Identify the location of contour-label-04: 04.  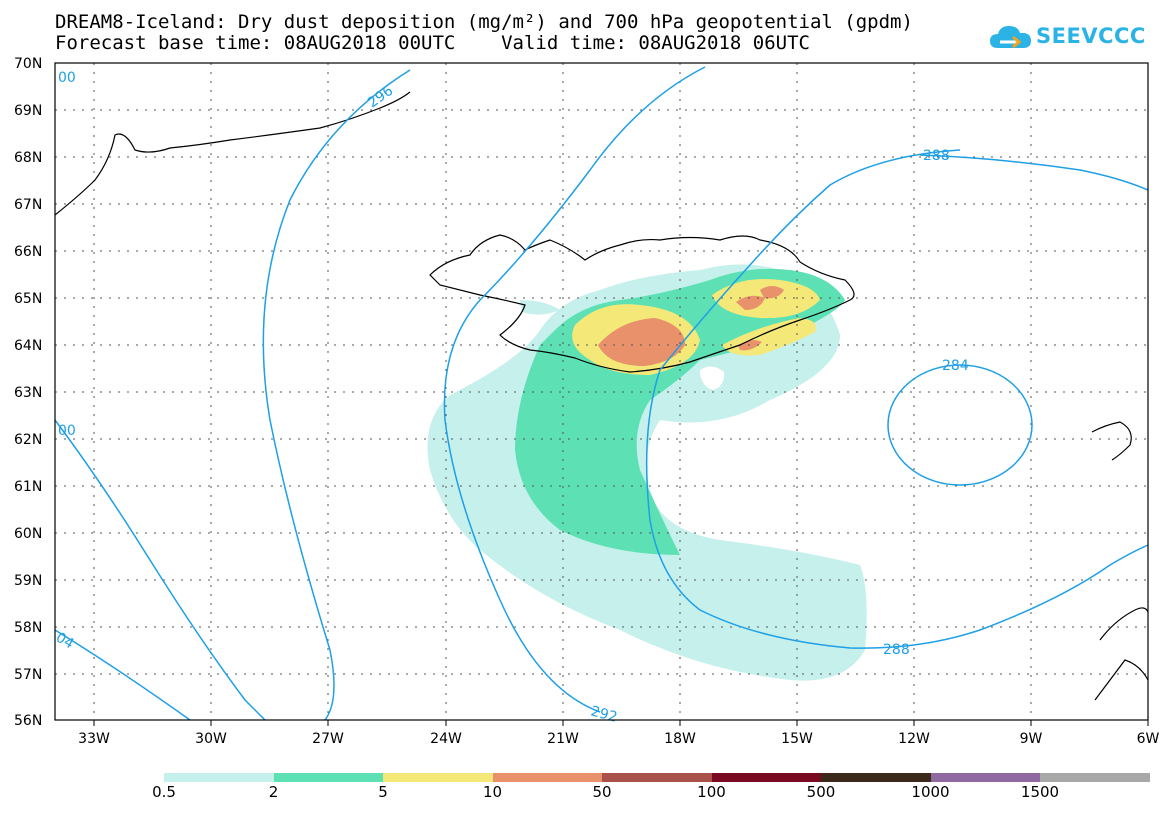
(65, 641).